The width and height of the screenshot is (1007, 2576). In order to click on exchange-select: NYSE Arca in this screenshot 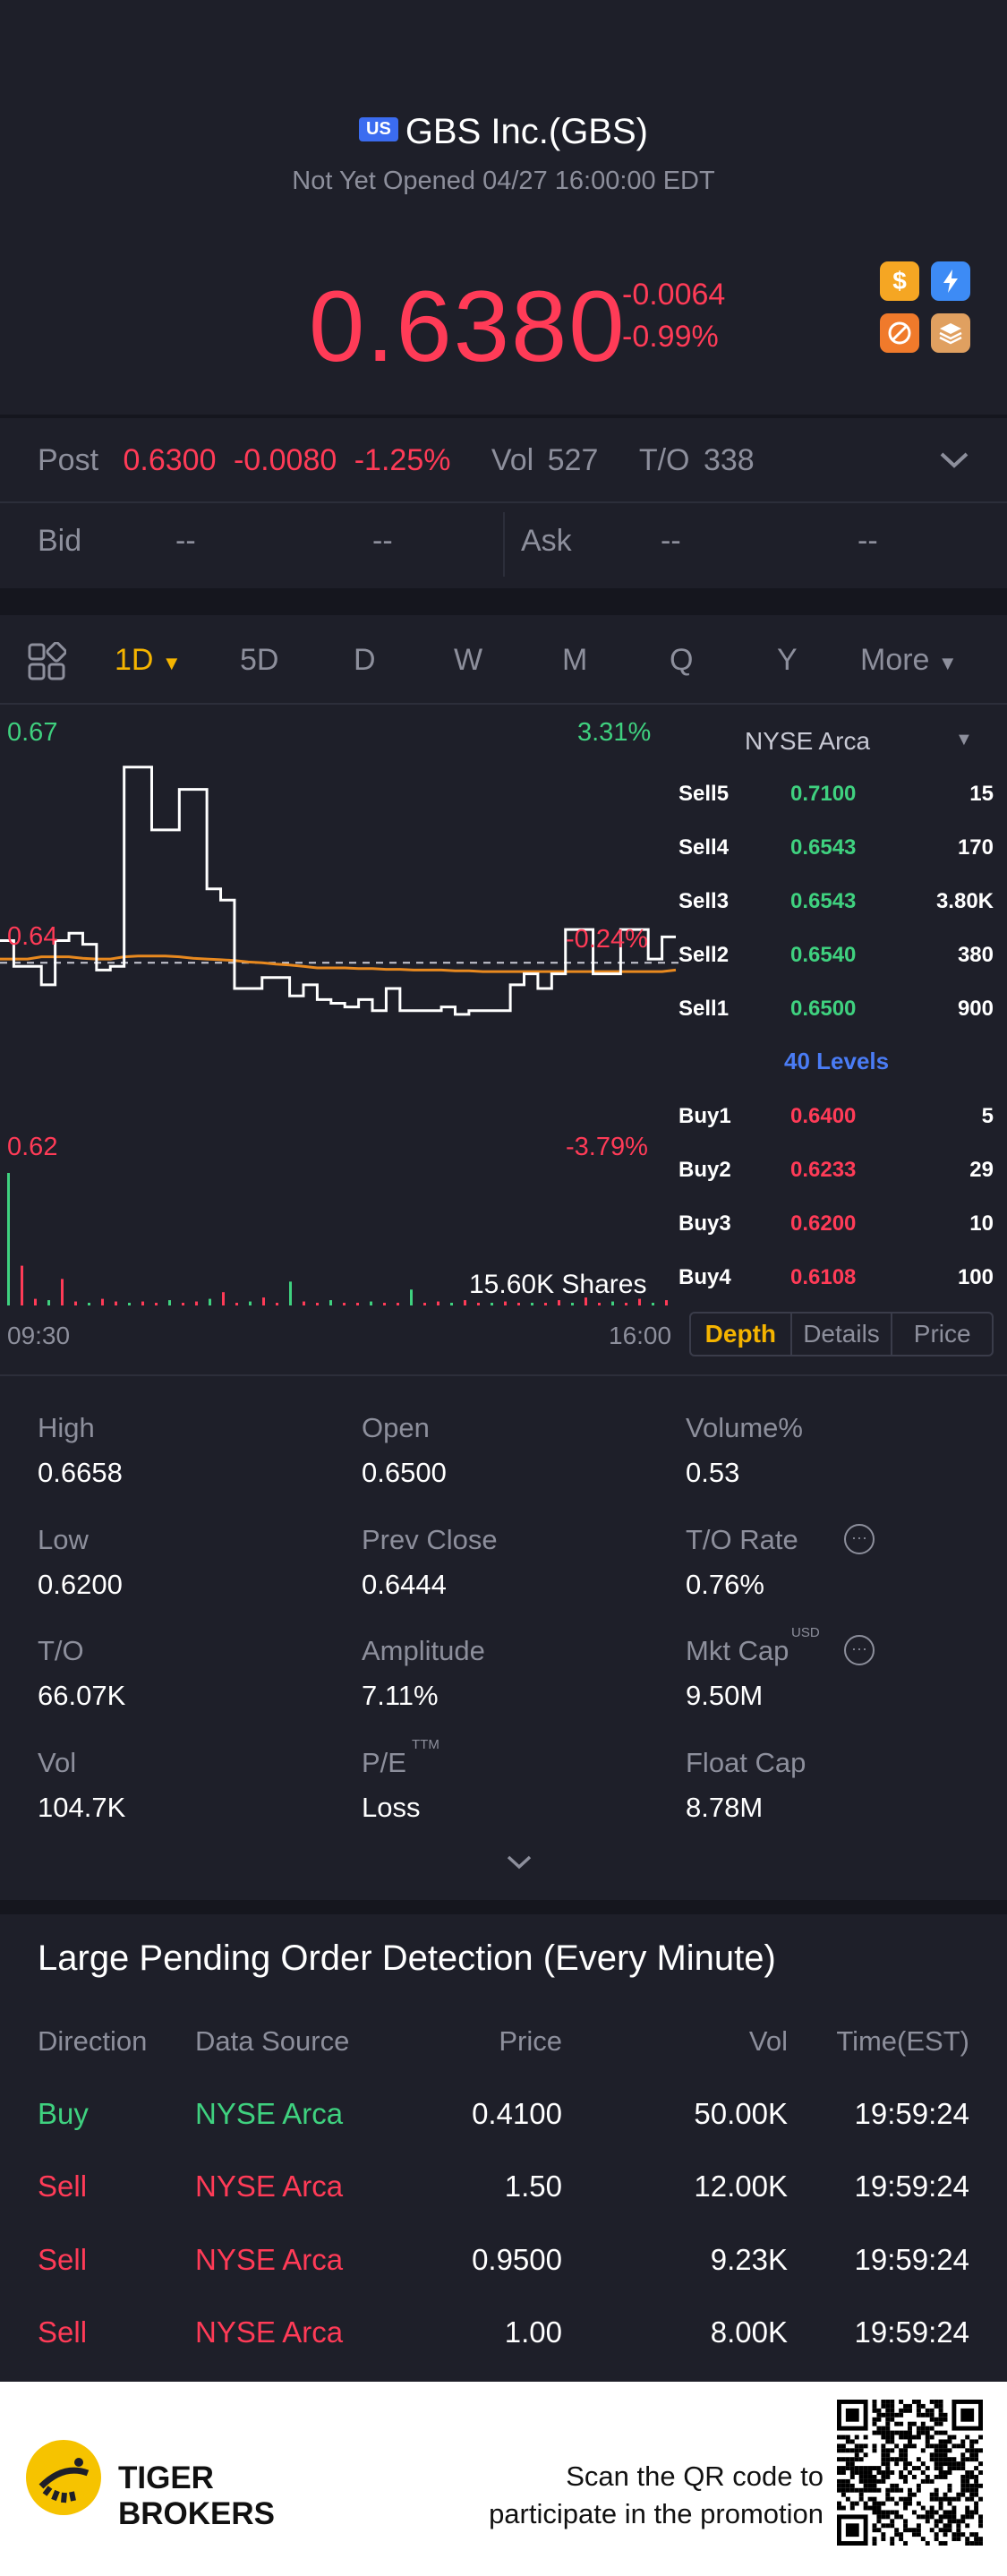, I will do `click(807, 741)`.